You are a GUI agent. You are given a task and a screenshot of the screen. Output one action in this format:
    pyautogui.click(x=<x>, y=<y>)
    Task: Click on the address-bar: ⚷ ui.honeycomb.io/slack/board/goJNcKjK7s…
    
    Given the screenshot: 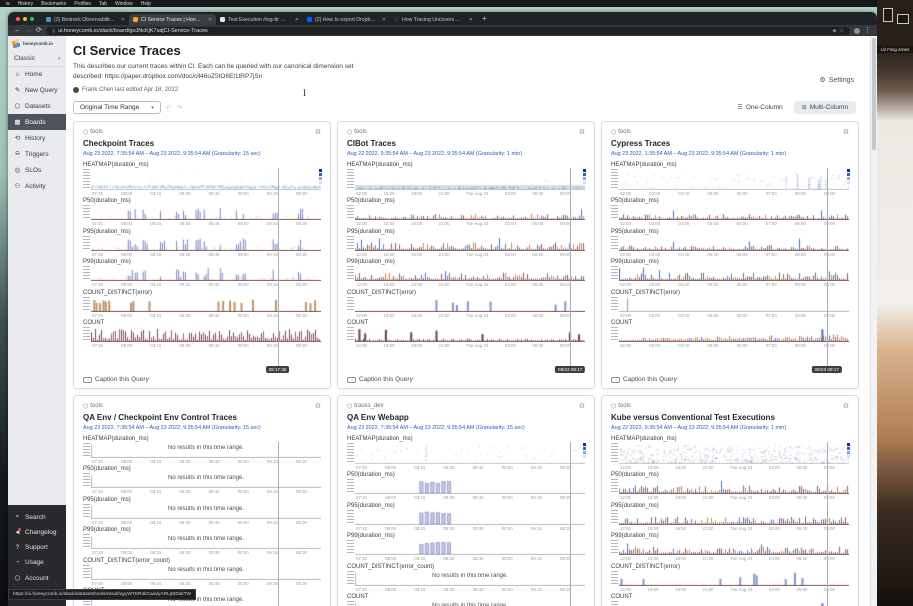 What is the action you would take?
    pyautogui.click(x=447, y=30)
    